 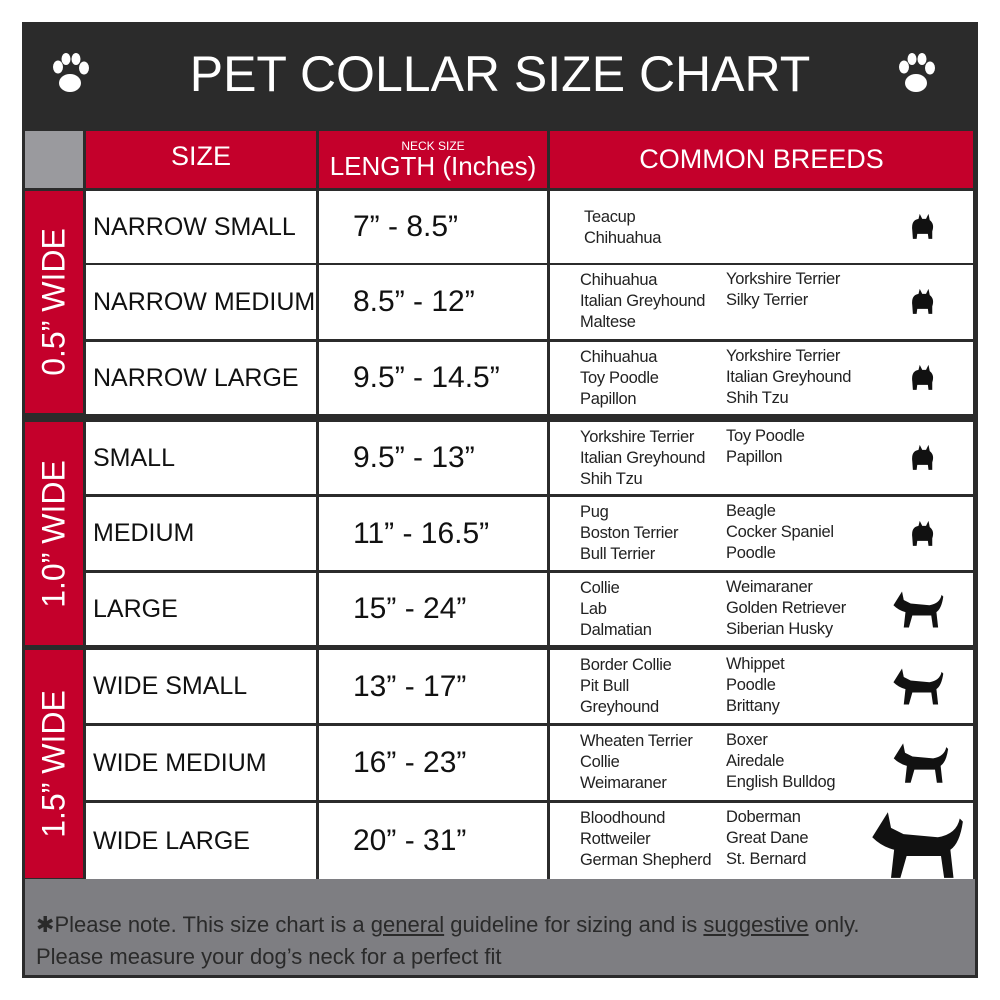 I want to click on breed-name: Wheaten Terrier, so click(x=636, y=741).